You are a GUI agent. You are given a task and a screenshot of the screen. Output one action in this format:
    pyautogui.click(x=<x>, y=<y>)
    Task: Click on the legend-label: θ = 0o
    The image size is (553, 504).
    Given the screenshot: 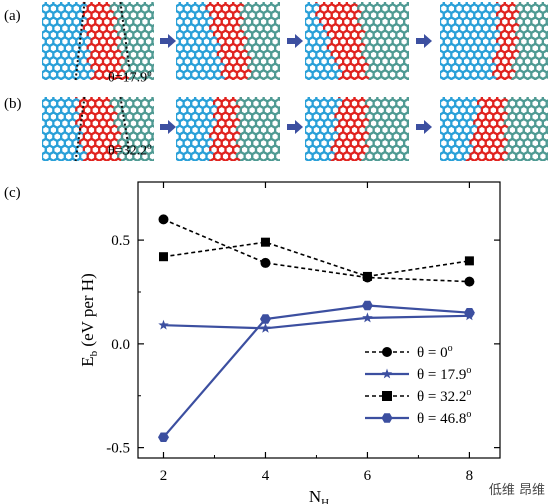 What is the action you would take?
    pyautogui.click(x=435, y=352)
    